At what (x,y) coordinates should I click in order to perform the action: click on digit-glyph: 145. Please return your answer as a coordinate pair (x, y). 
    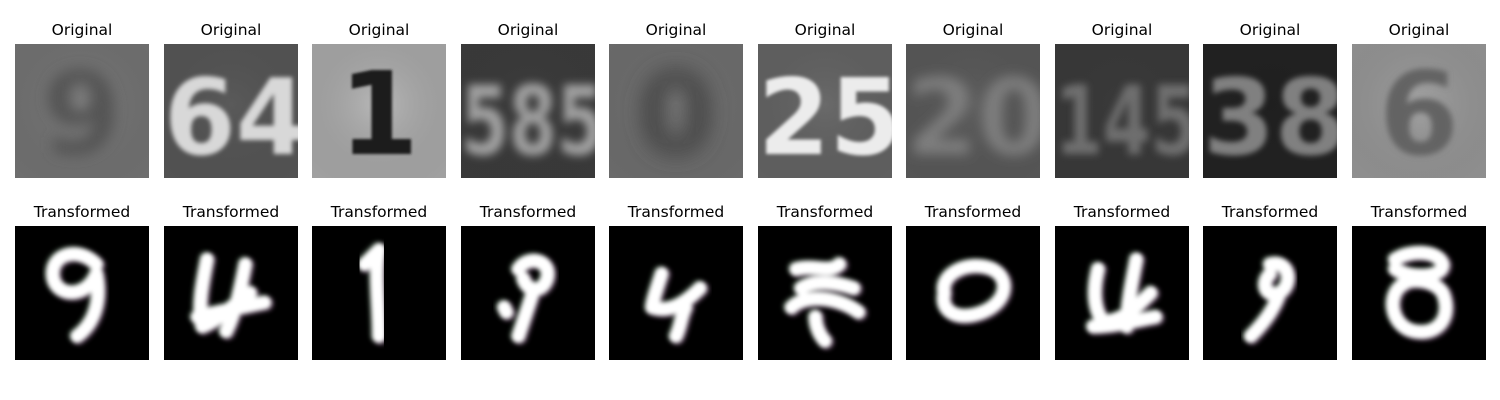
    Looking at the image, I should click on (1122, 121).